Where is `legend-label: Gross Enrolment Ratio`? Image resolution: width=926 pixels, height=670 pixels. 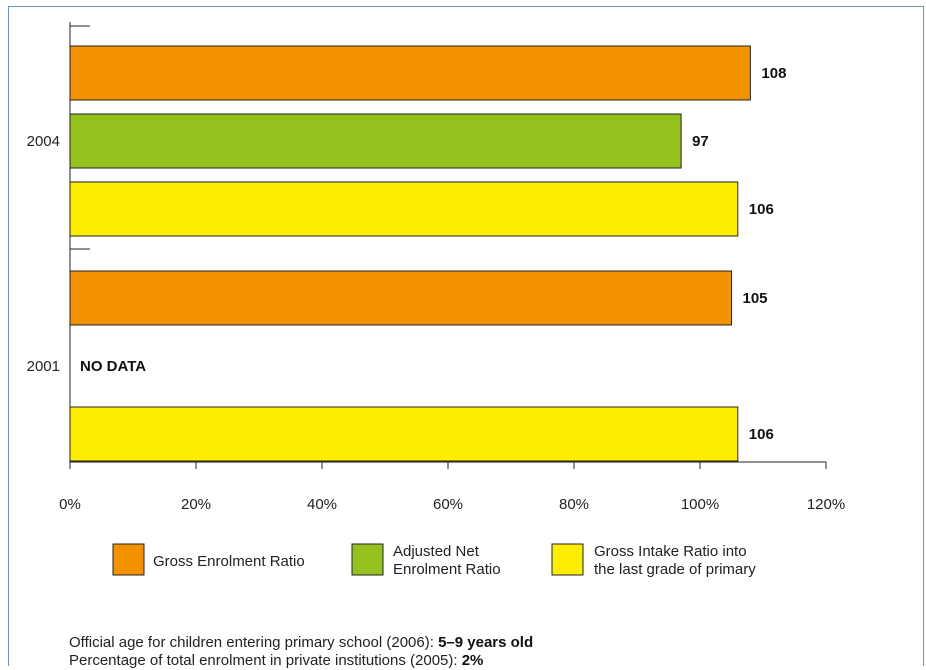 legend-label: Gross Enrolment Ratio is located at coordinates (229, 561).